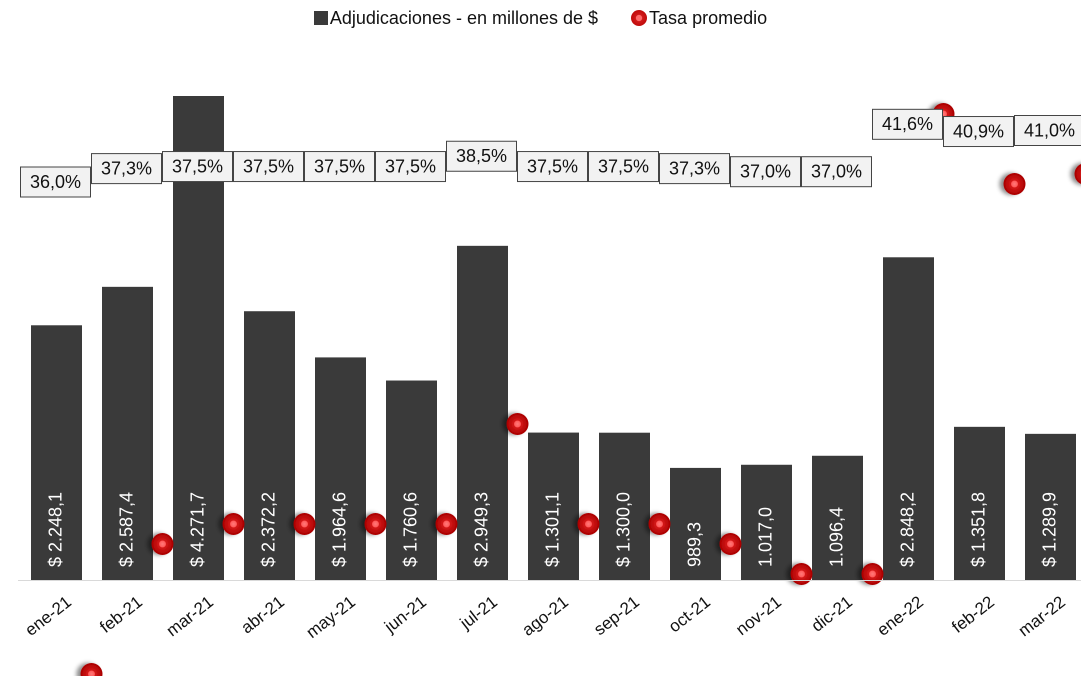 The image size is (1081, 676). Describe the element at coordinates (481, 529) in the screenshot. I see `bar-value-label: $ 2.949,3` at that location.